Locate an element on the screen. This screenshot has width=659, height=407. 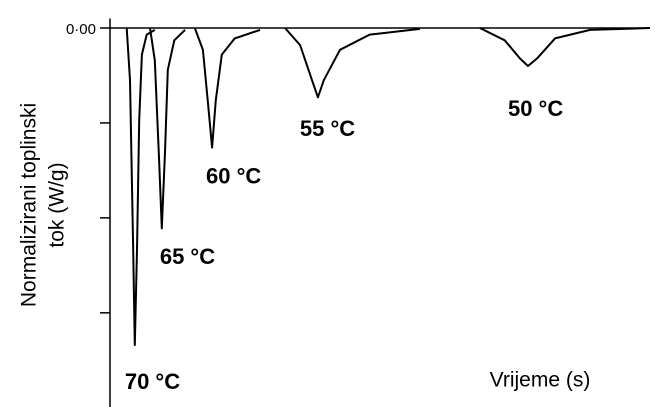
y-axis-label-line: tok (W/g) is located at coordinates (57, 204).